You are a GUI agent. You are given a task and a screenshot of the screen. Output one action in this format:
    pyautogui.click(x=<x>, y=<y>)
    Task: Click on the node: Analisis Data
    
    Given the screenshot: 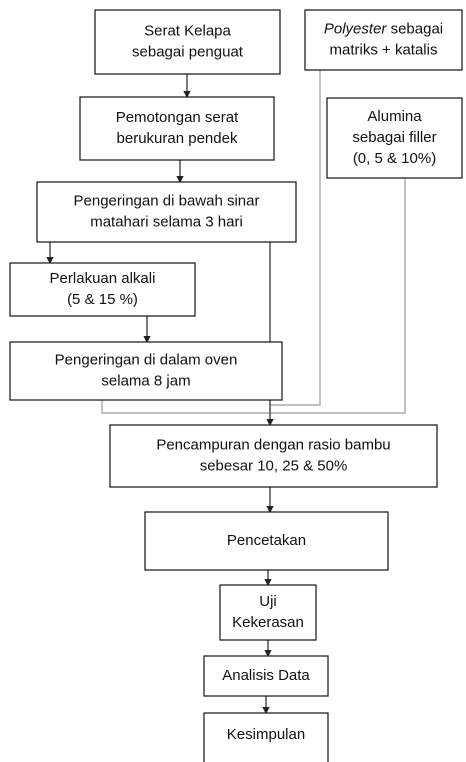 What is the action you would take?
    pyautogui.click(x=266, y=676)
    